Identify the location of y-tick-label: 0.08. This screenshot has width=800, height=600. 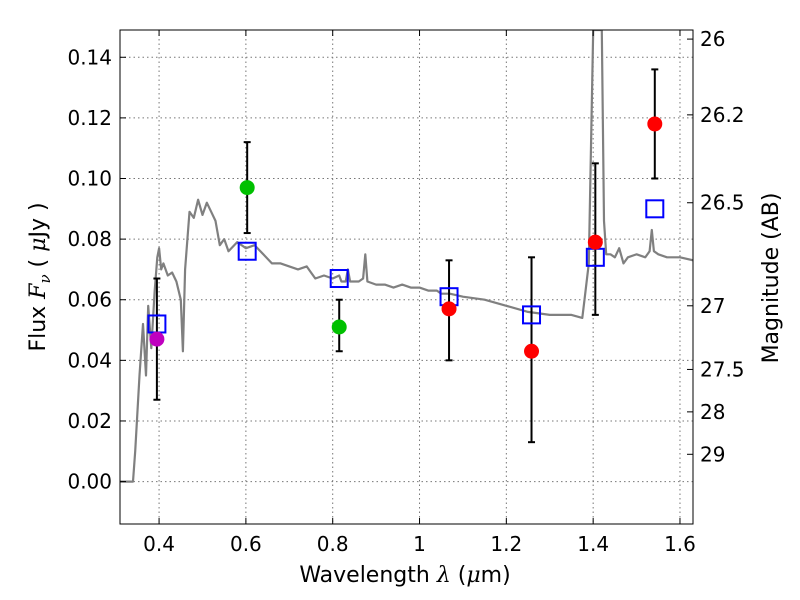
(89, 239).